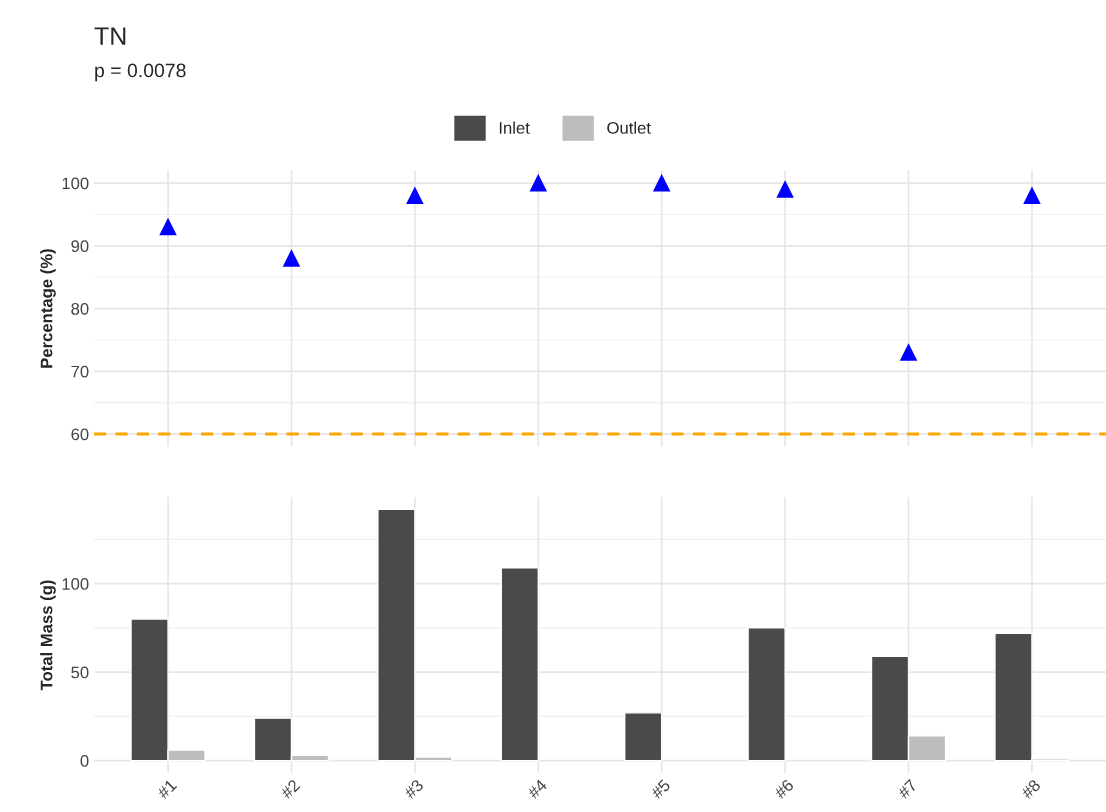 Image resolution: width=1106 pixels, height=812 pixels. I want to click on y-tick-label: 0, so click(84, 761).